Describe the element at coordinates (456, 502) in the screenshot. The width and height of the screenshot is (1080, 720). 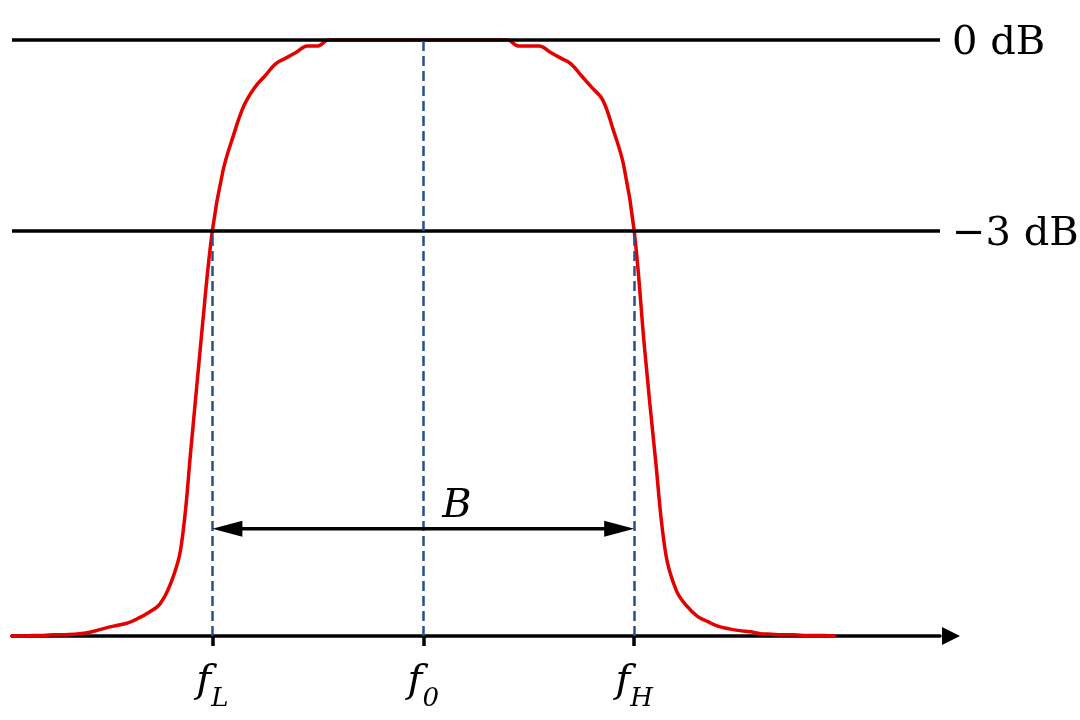
I see `annotation: B` at that location.